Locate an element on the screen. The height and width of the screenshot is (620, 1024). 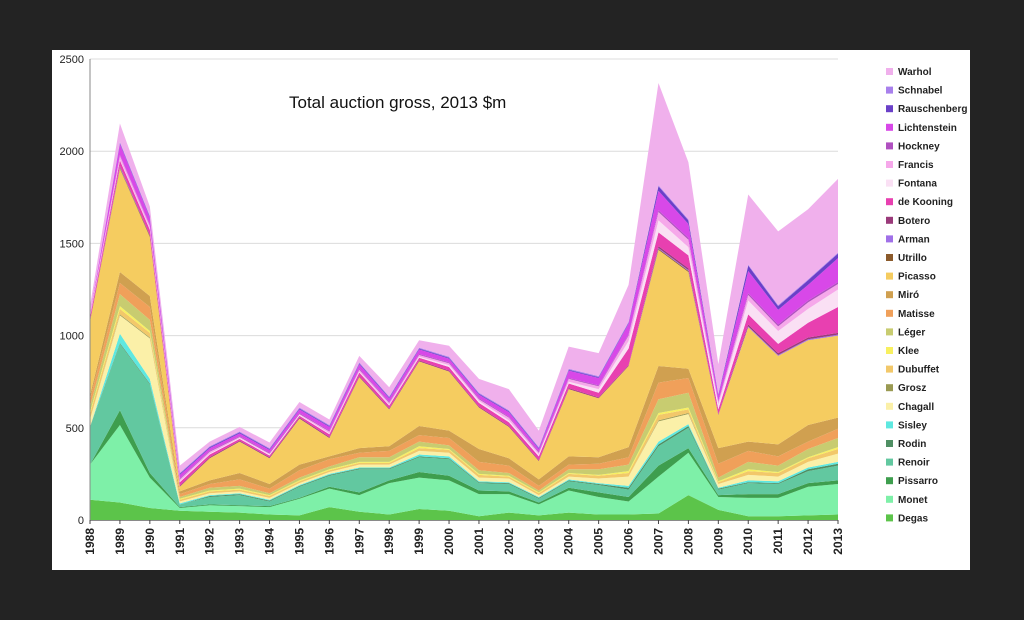
legend-swatch-botero is located at coordinates (889, 220).